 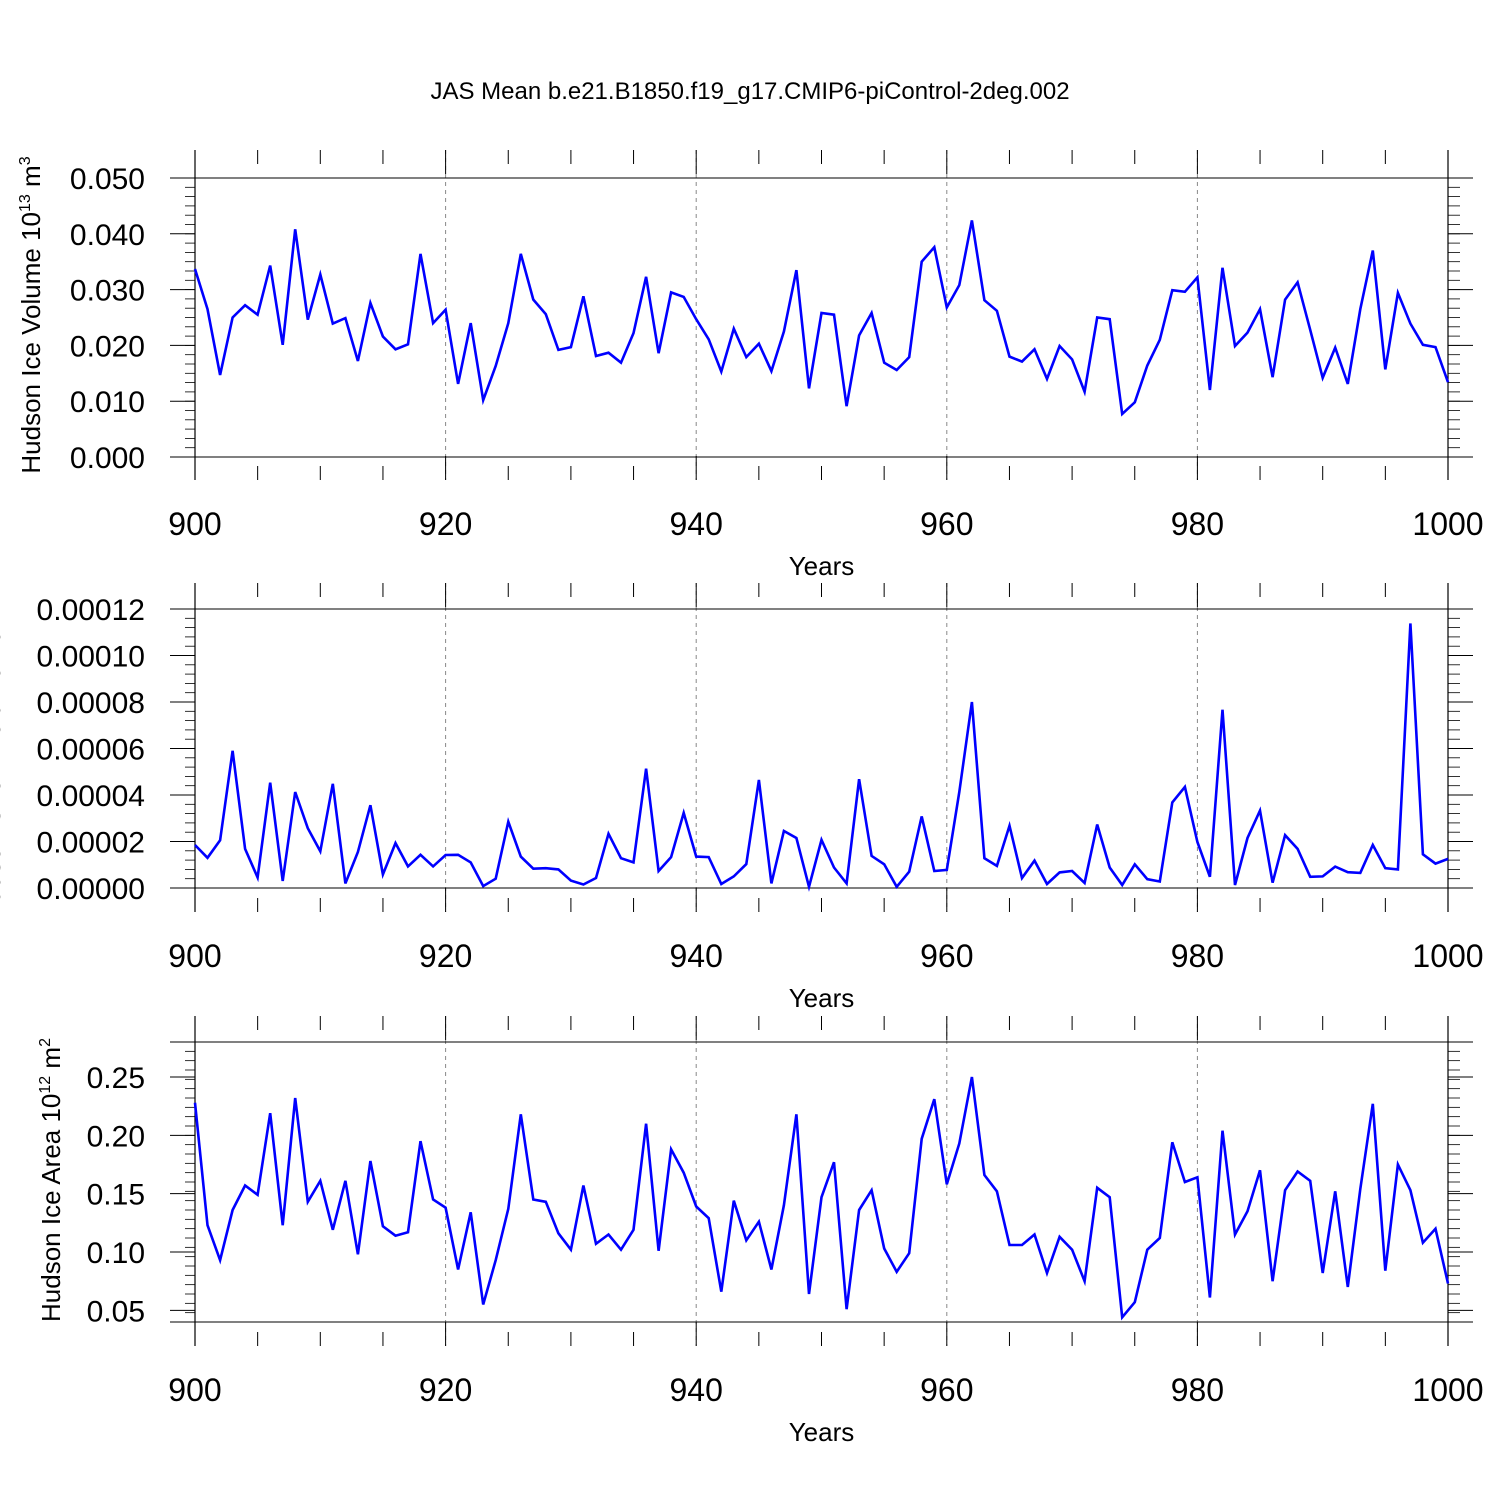 What do you see at coordinates (107, 235) in the screenshot?
I see `y-tick-label: 0.040` at bounding box center [107, 235].